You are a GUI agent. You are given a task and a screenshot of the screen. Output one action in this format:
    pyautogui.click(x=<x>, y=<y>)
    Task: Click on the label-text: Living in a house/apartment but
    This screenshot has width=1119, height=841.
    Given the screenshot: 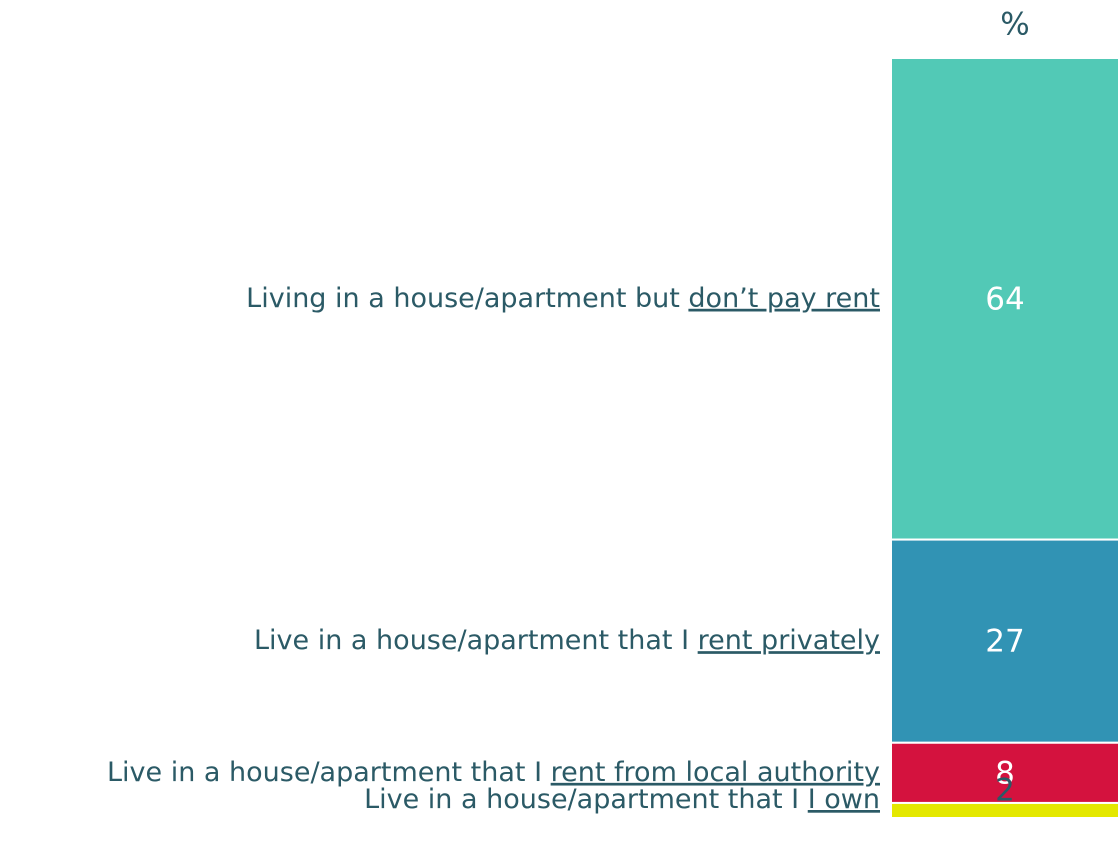 What is the action you would take?
    pyautogui.click(x=467, y=297)
    